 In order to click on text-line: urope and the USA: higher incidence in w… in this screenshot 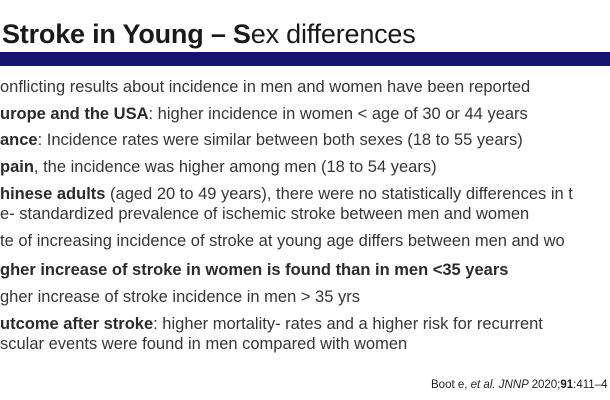, I will do `click(264, 114)`.